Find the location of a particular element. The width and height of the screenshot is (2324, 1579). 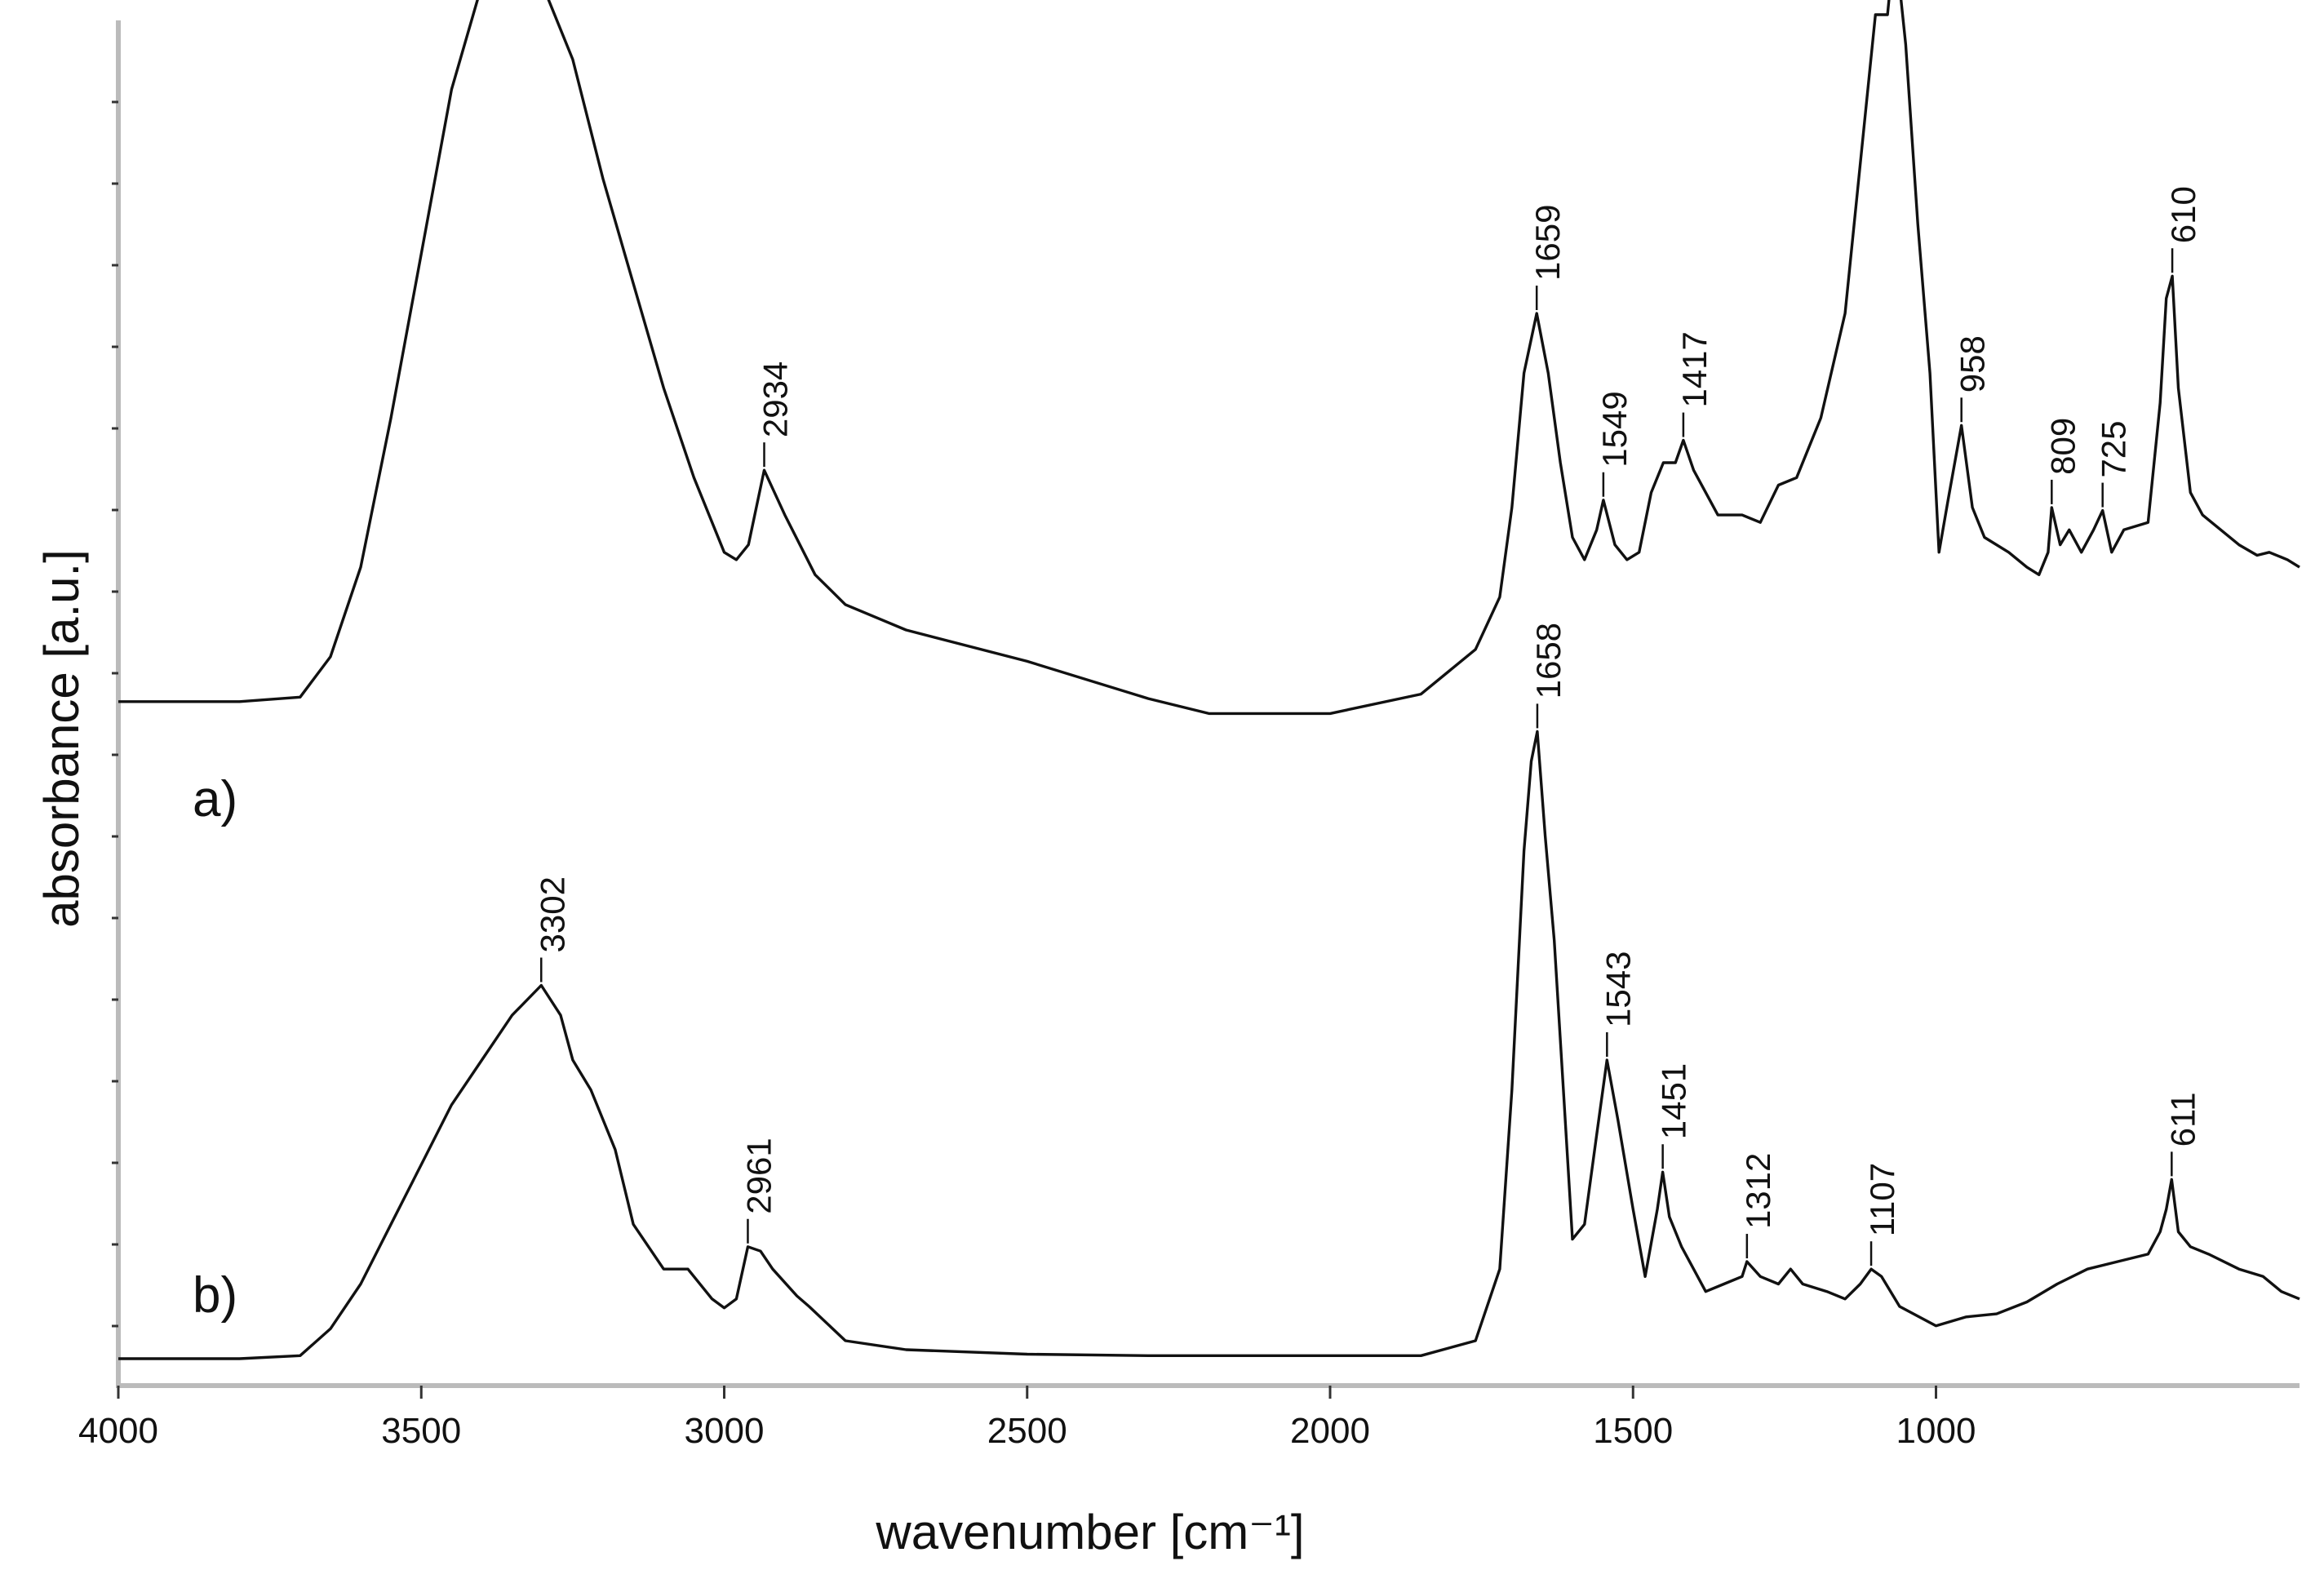

peak-annotation: 2961 is located at coordinates (758, 1191).